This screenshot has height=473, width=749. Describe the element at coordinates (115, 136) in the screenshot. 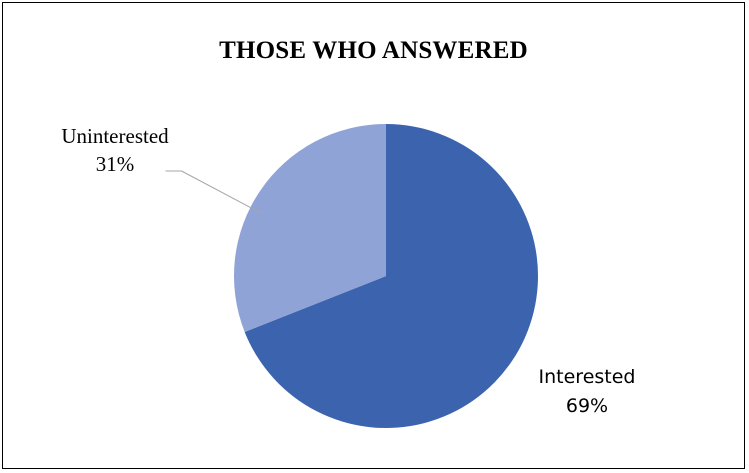

I see `slice-label-uninterested: Uninterested` at that location.